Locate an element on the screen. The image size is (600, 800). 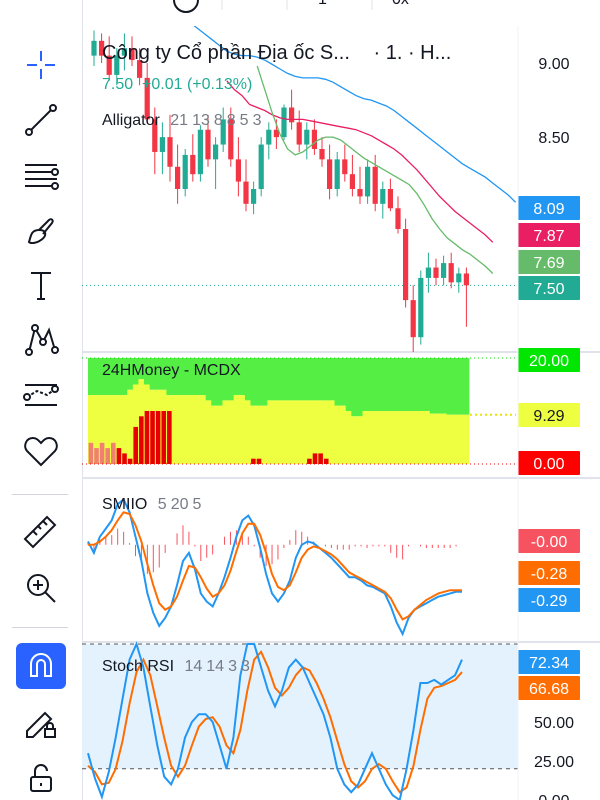
smiio-legend: SMIIO 5 20 5 is located at coordinates (153, 505).